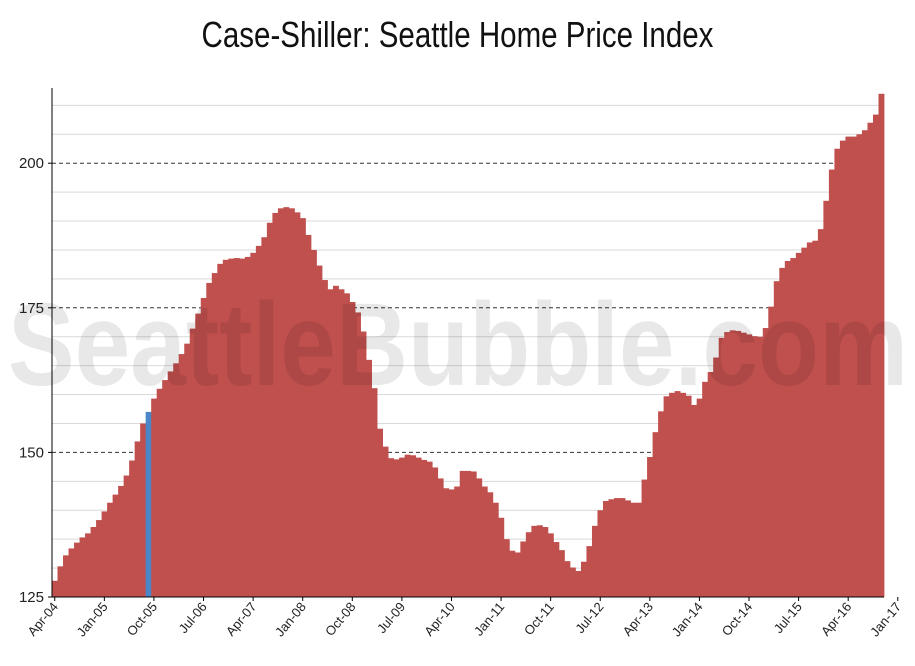 The height and width of the screenshot is (666, 915). I want to click on x-tick-label: Jan-14, so click(687, 619).